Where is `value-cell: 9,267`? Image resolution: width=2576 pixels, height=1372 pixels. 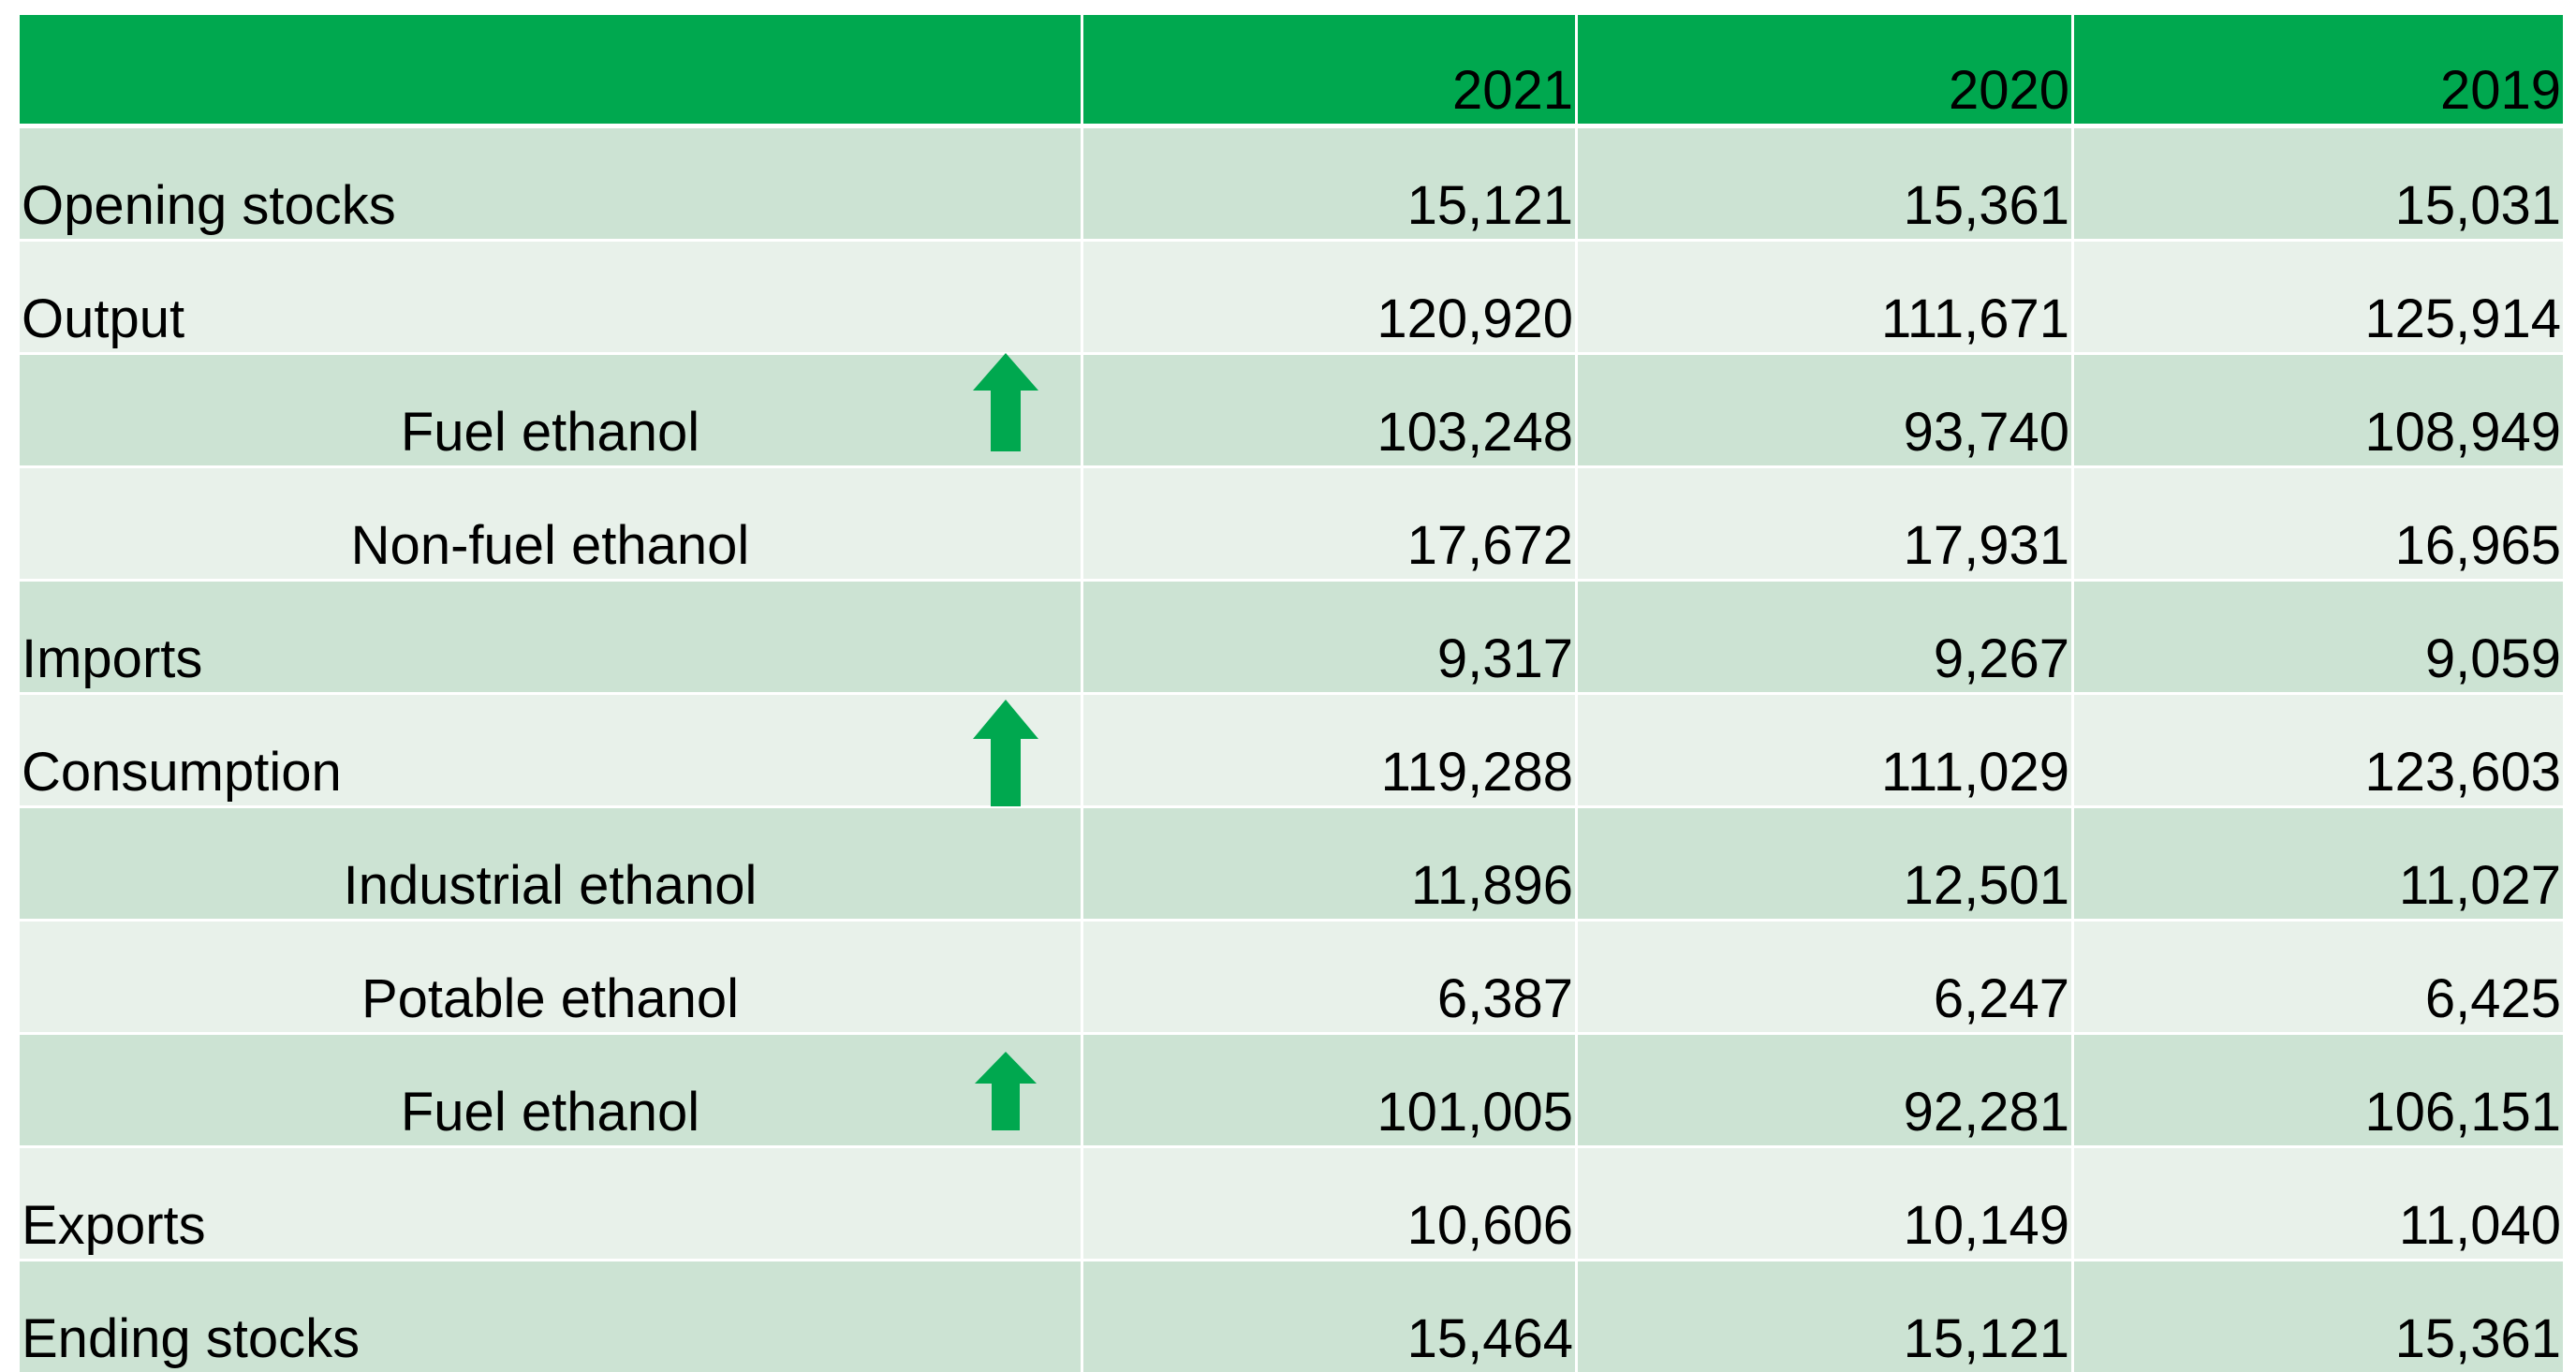
value-cell: 9,267 is located at coordinates (1824, 637).